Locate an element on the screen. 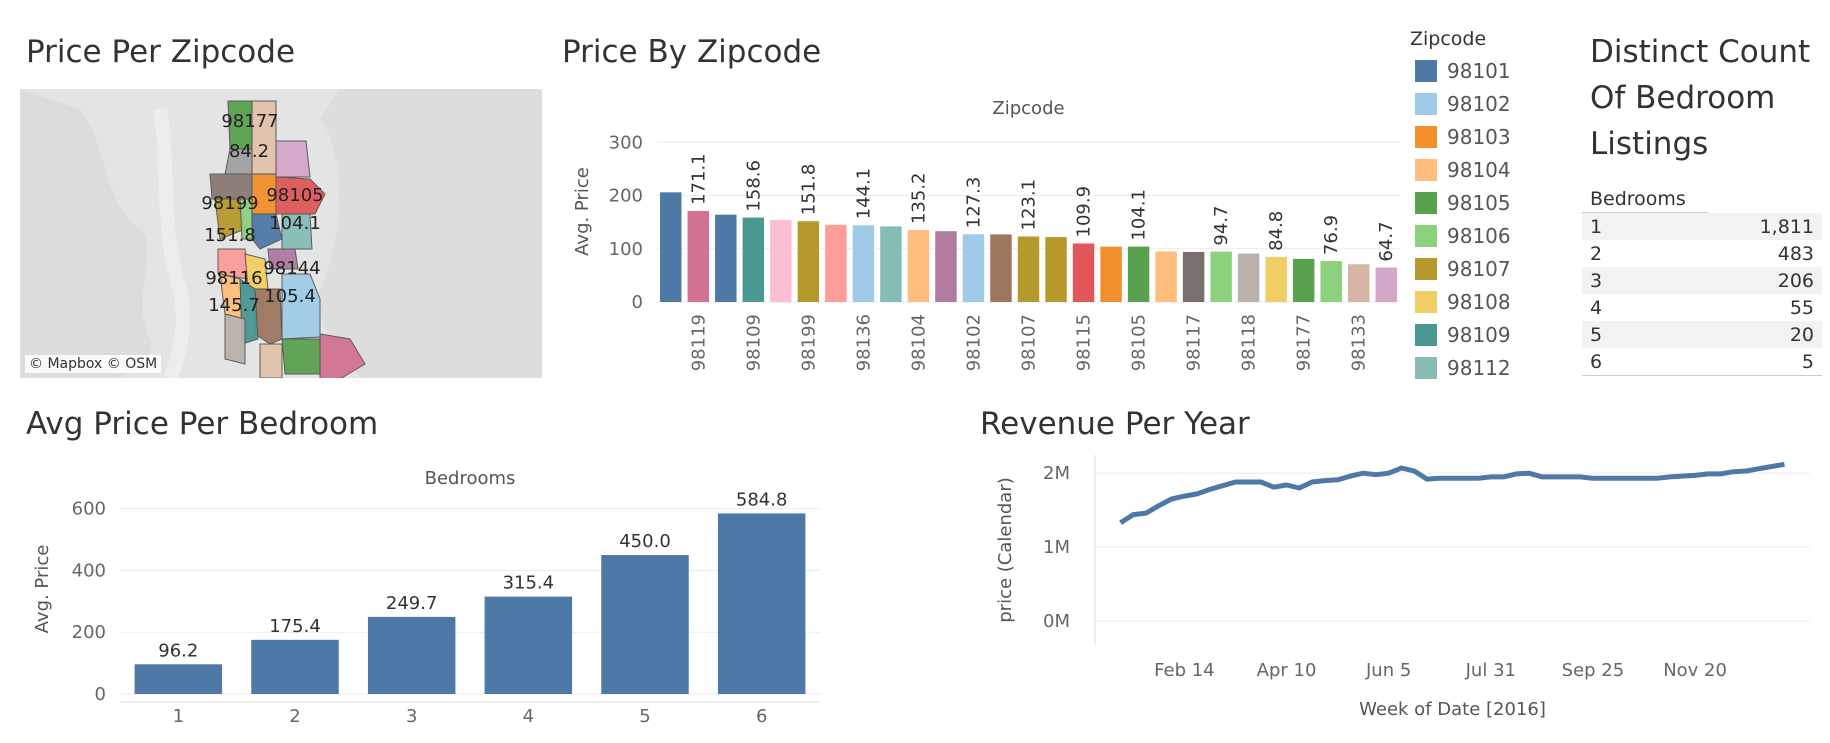 Image resolution: width=1830 pixels, height=743 pixels. bed-gridlines is located at coordinates (470, 605).